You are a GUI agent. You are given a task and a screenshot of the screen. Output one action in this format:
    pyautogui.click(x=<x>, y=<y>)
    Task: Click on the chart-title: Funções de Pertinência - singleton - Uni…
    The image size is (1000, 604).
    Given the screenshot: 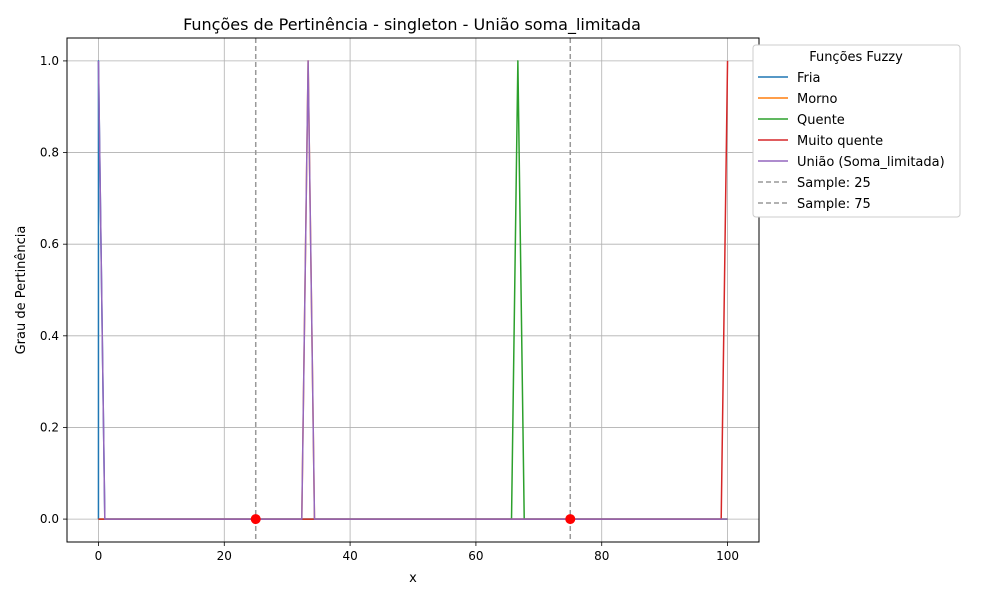 What is the action you would take?
    pyautogui.click(x=412, y=25)
    